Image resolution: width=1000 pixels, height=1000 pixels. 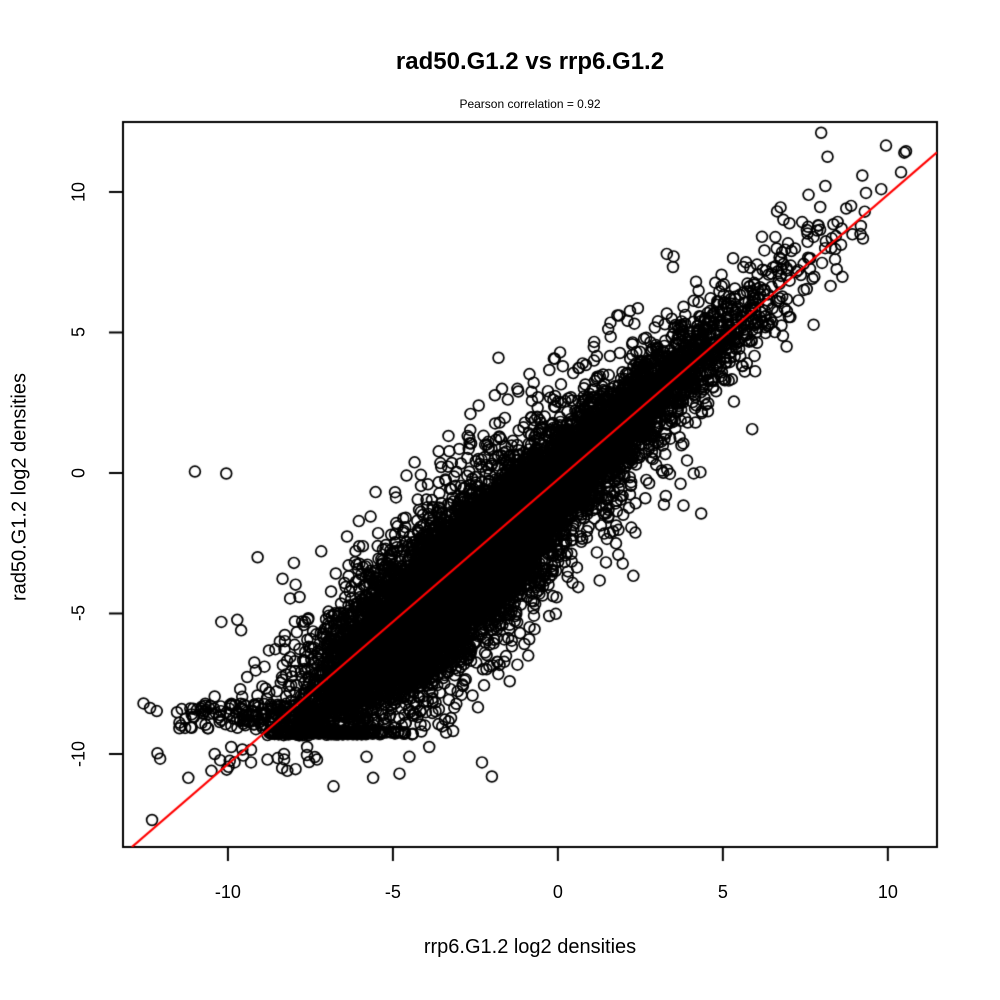 What do you see at coordinates (78, 753) in the screenshot?
I see `y-tick-label: -10` at bounding box center [78, 753].